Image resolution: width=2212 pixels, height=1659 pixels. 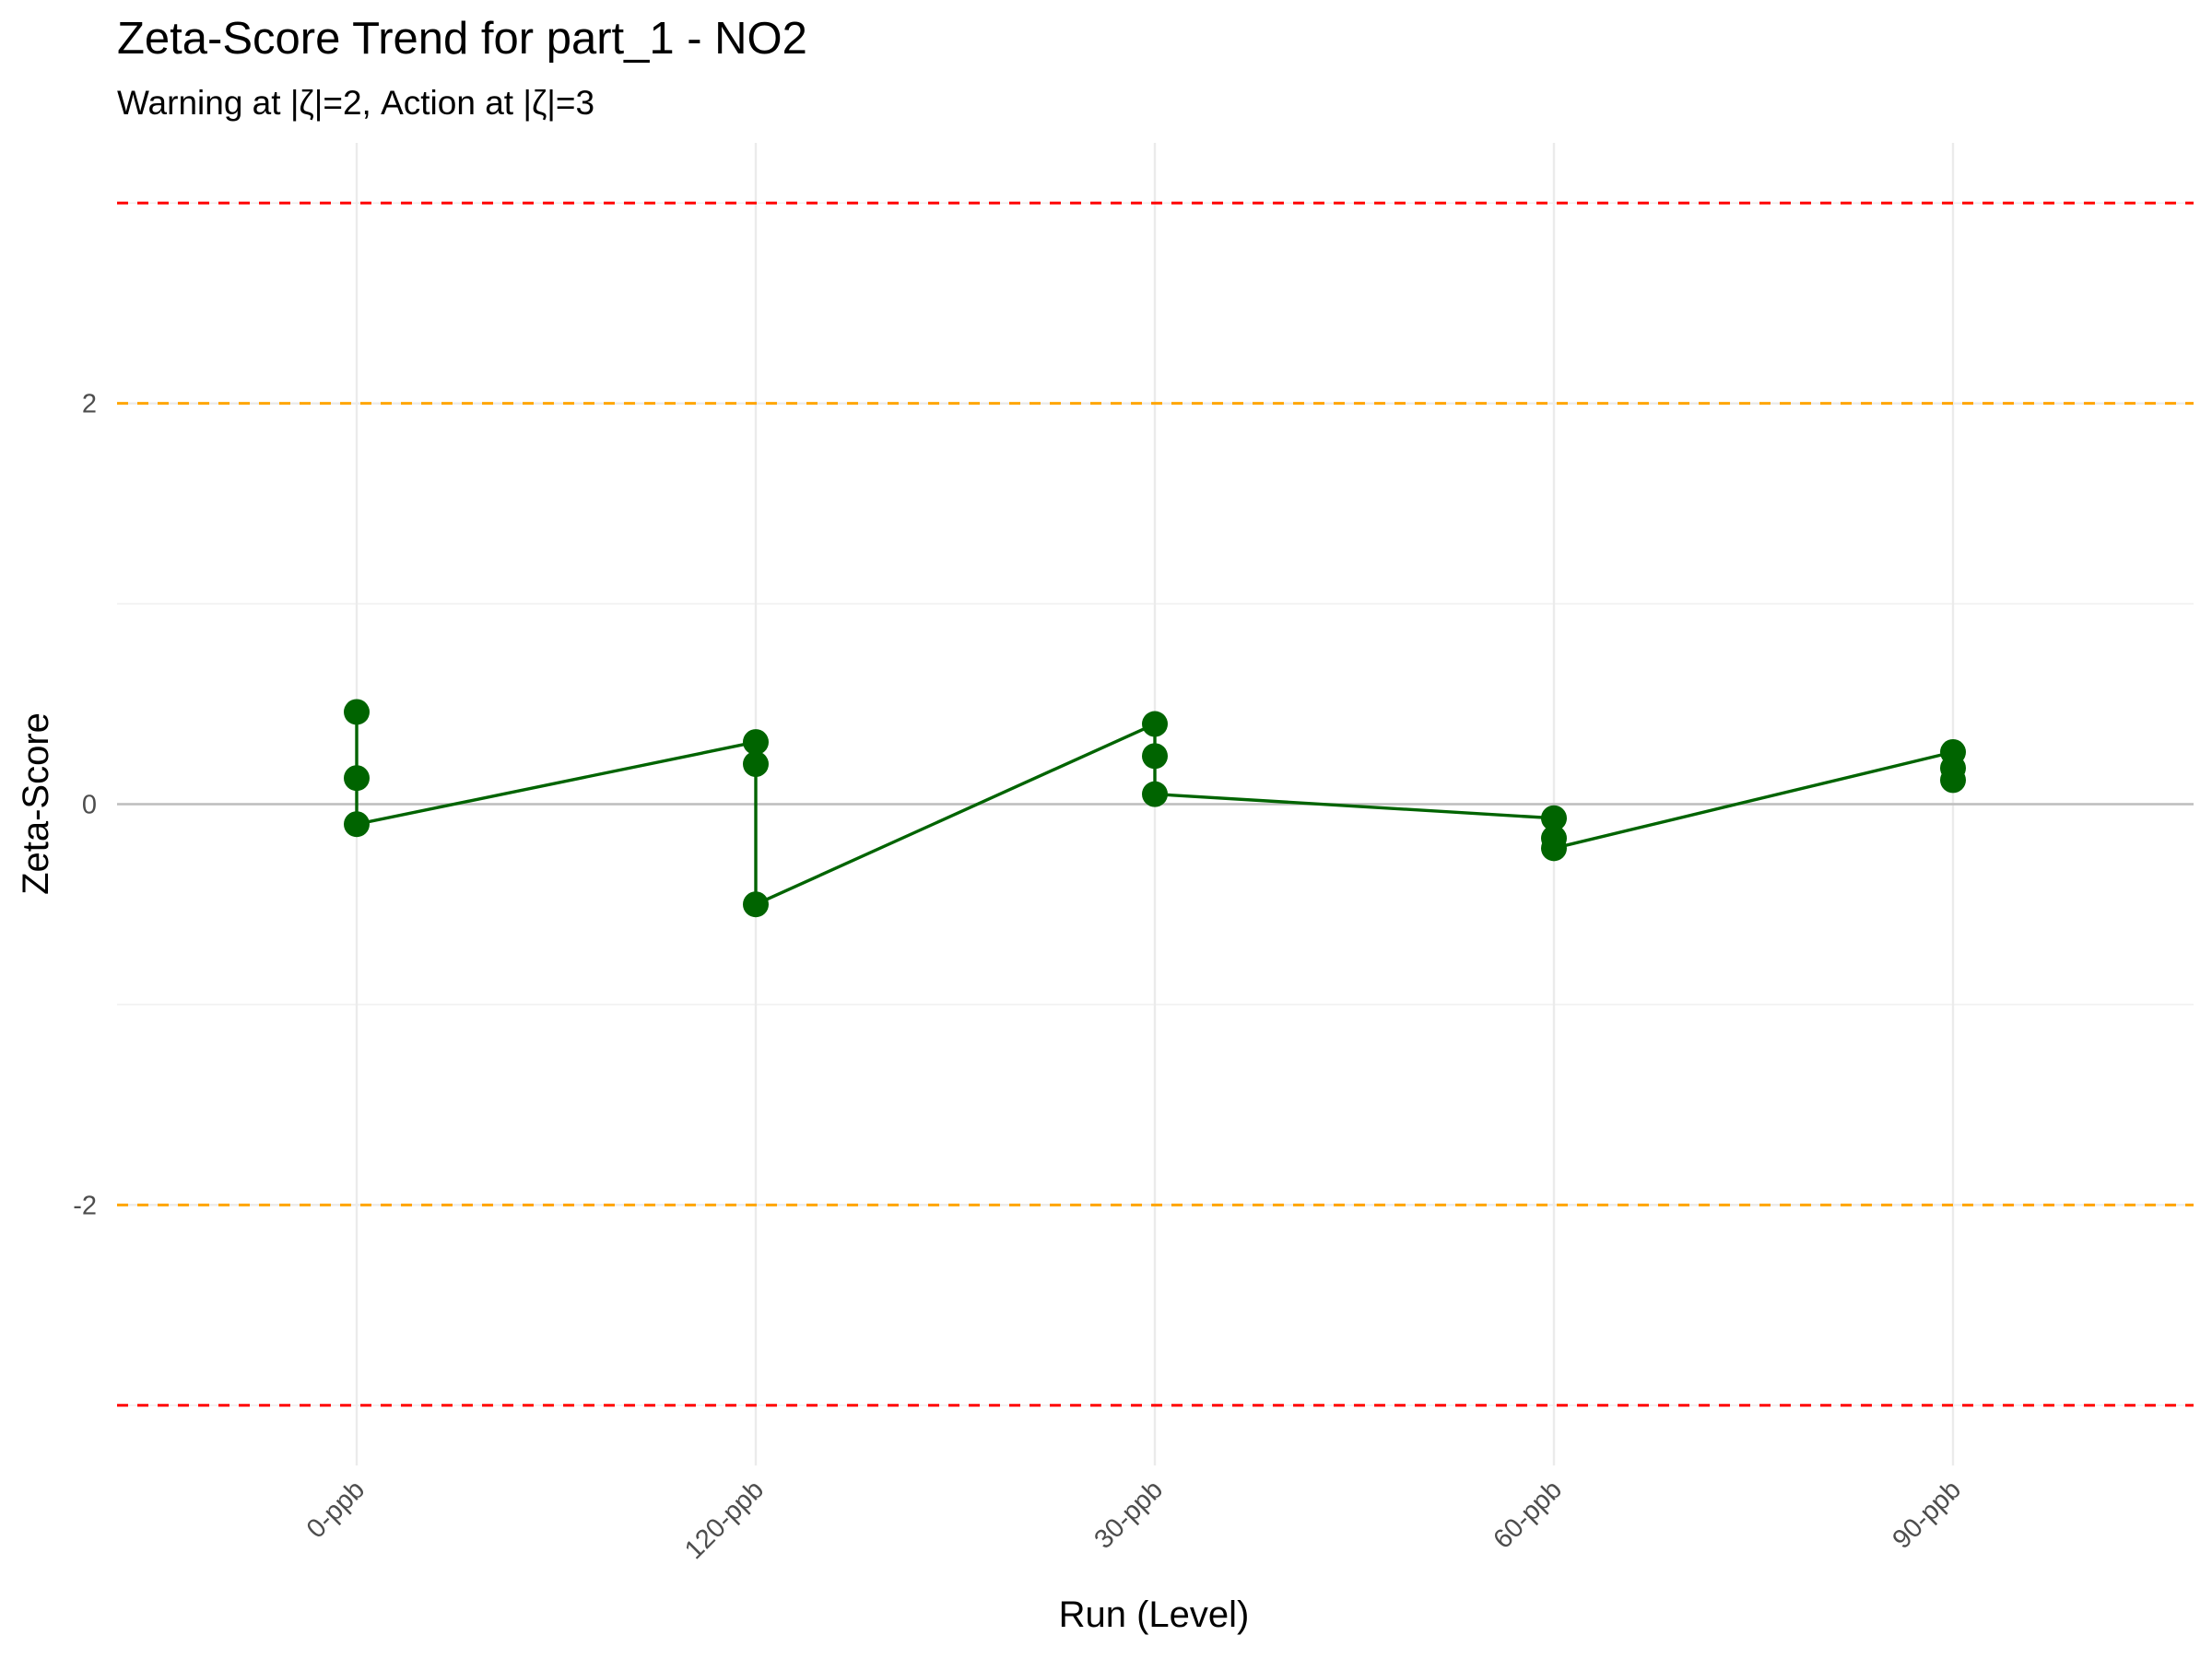 I want to click on data-series, so click(x=1155, y=808).